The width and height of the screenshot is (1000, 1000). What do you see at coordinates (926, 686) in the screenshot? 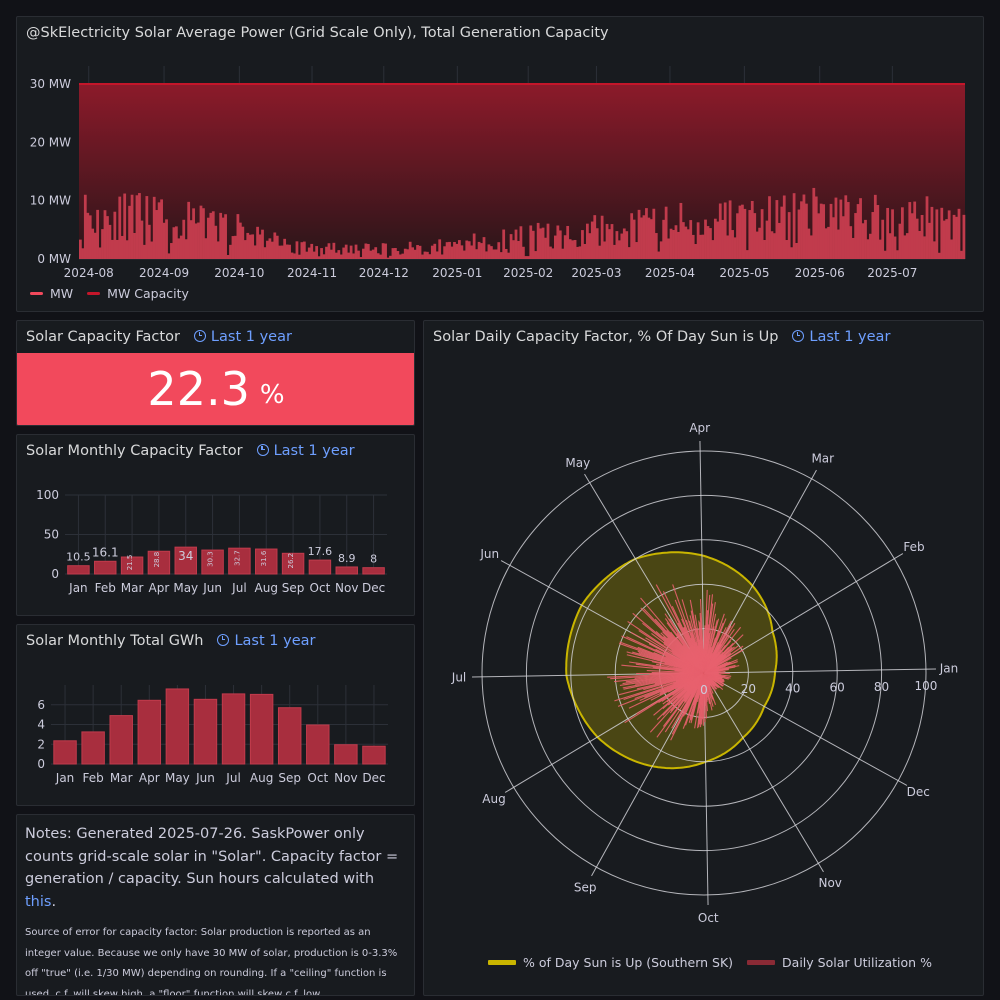
I see `radial-tick-label: 100` at bounding box center [926, 686].